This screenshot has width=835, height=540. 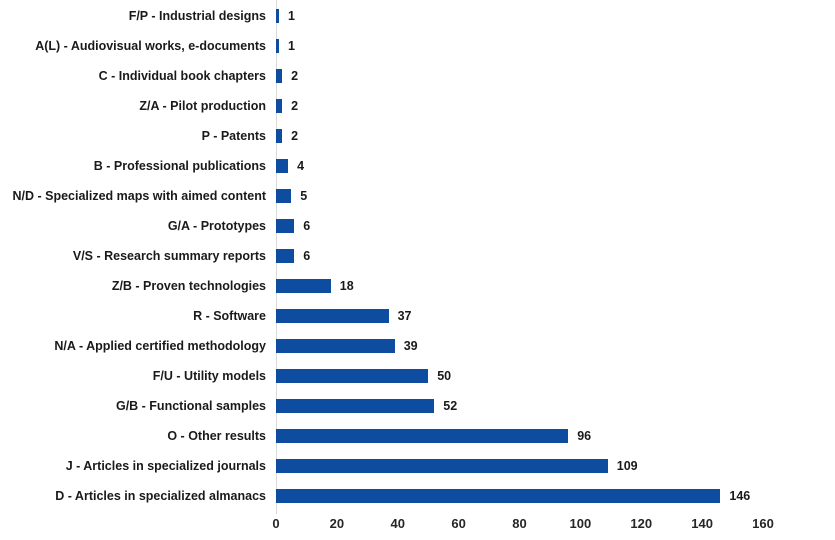 I want to click on x-tick-label: 100, so click(x=580, y=523).